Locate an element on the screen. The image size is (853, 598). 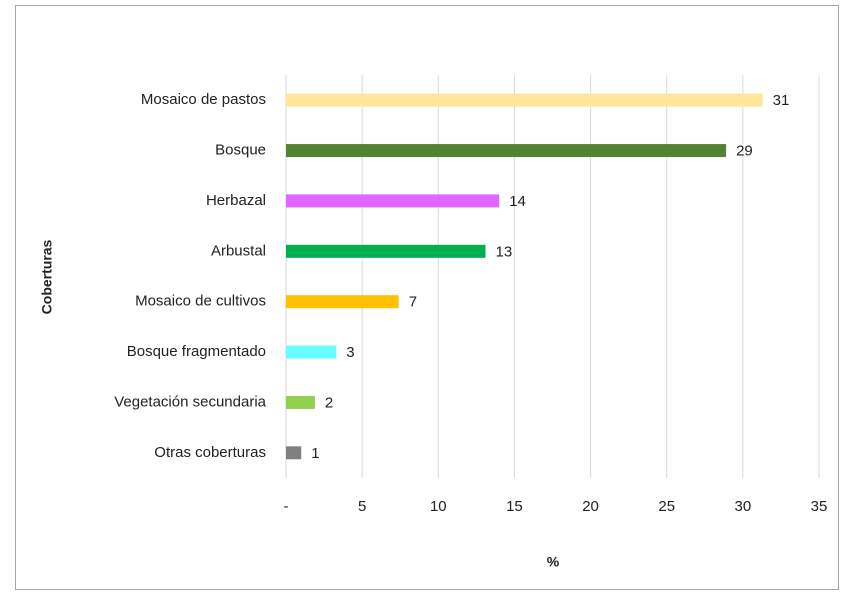
y-tick-label: Herbazal is located at coordinates (236, 200).